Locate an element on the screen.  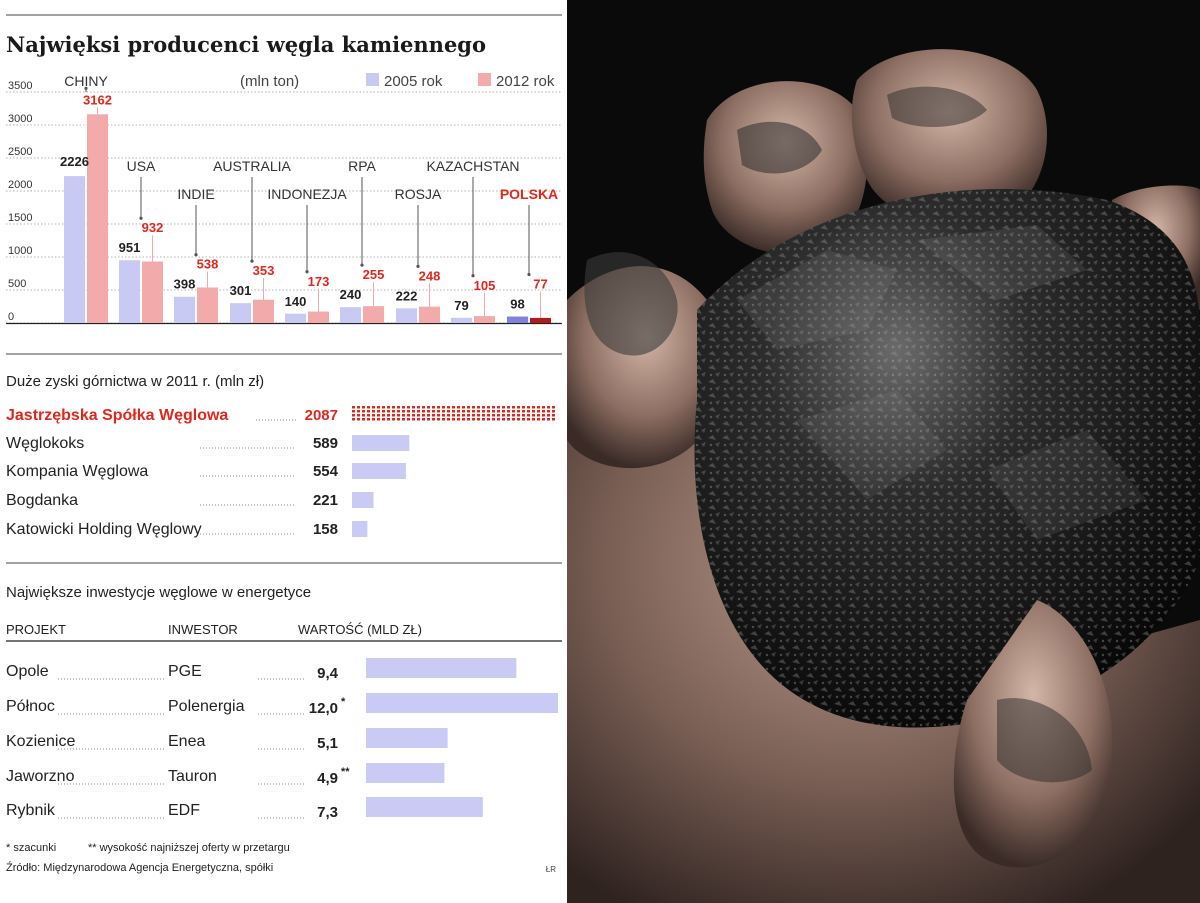
category-label: INDONEZJA is located at coordinates (307, 194).